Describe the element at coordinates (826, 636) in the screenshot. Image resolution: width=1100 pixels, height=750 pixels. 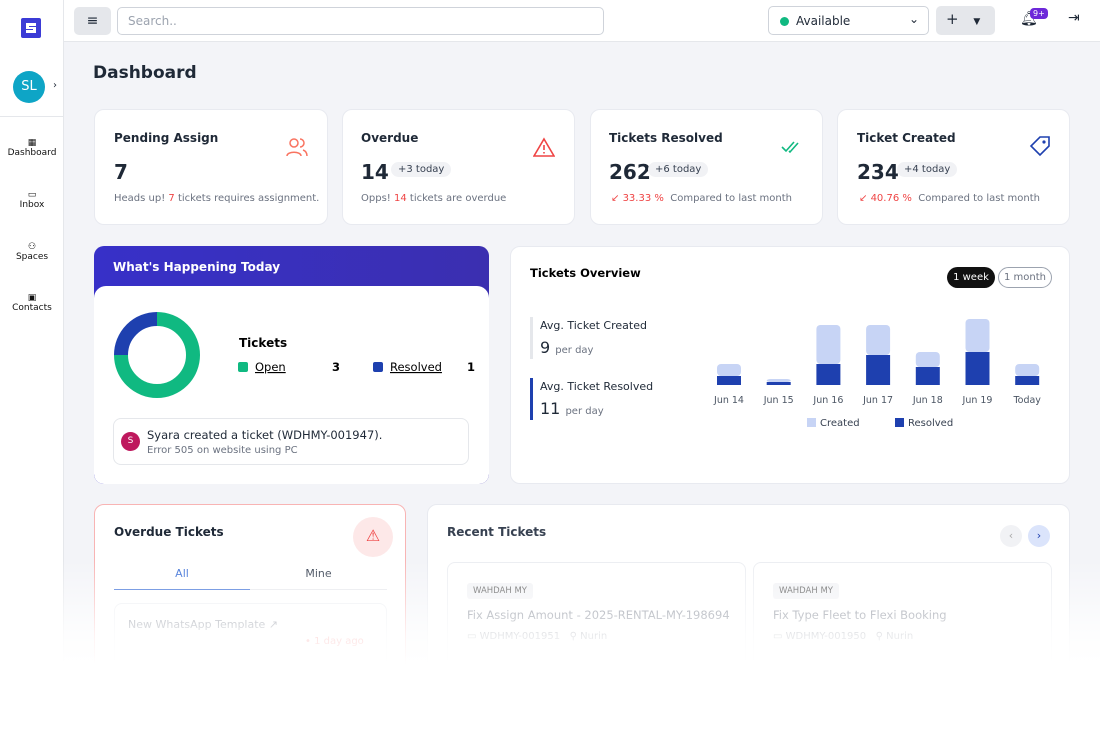
I see `ticket-id: WDHMY-001950` at that location.